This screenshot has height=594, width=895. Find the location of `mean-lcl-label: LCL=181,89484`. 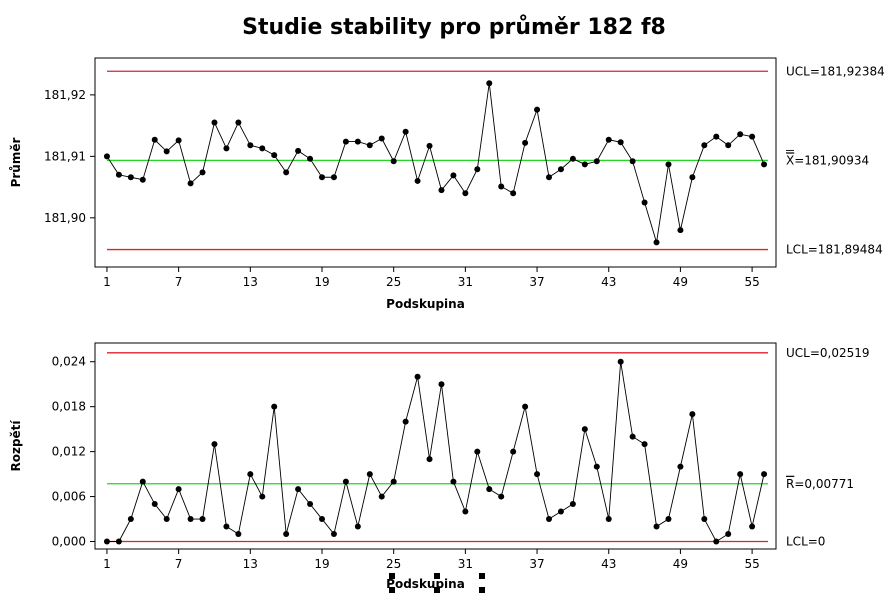

mean-lcl-label: LCL=181,89484 is located at coordinates (834, 250).